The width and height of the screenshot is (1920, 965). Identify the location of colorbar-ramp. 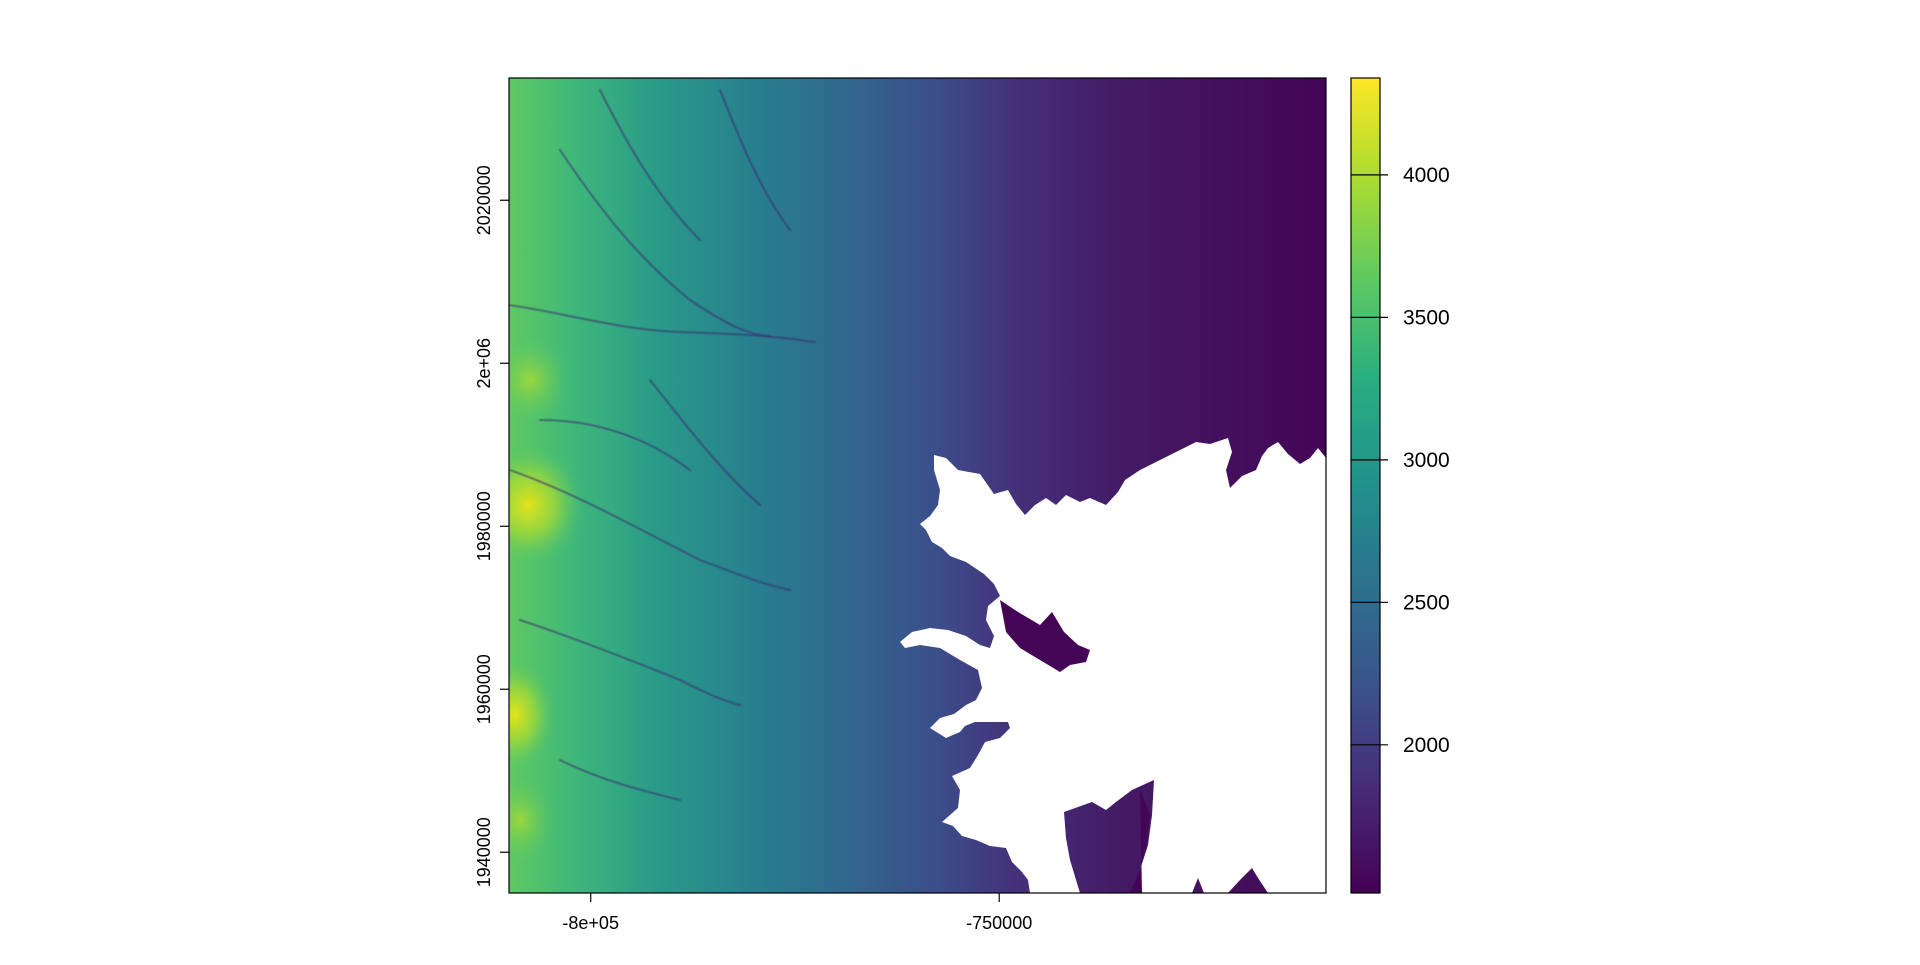
(1365, 485).